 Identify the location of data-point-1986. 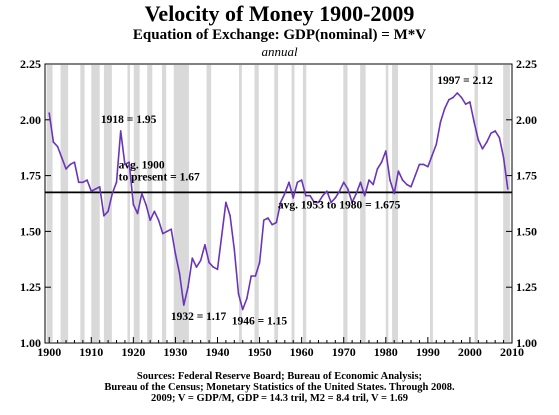
(411, 186).